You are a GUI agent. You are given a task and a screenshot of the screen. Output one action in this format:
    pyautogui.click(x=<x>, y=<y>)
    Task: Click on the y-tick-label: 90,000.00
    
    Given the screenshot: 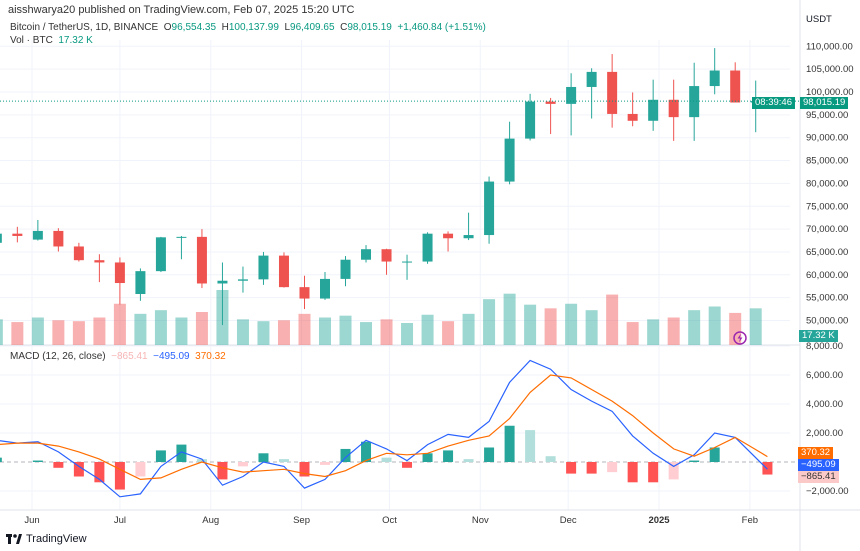 What is the action you would take?
    pyautogui.click(x=827, y=138)
    